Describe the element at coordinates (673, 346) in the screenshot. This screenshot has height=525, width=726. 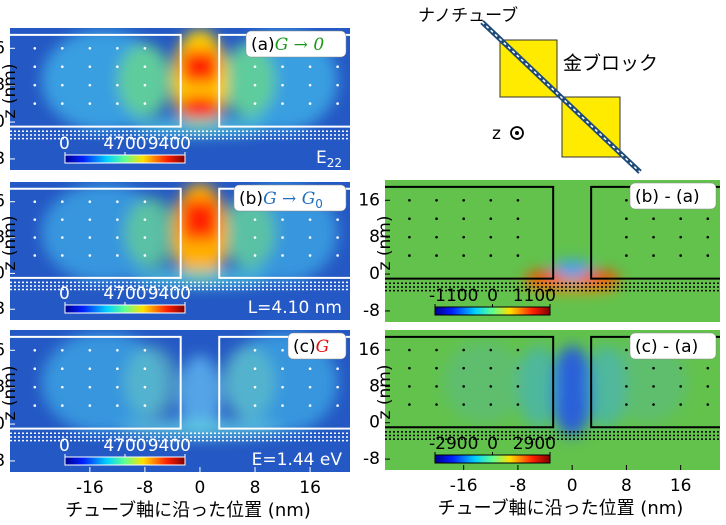
I see `label-box` at that location.